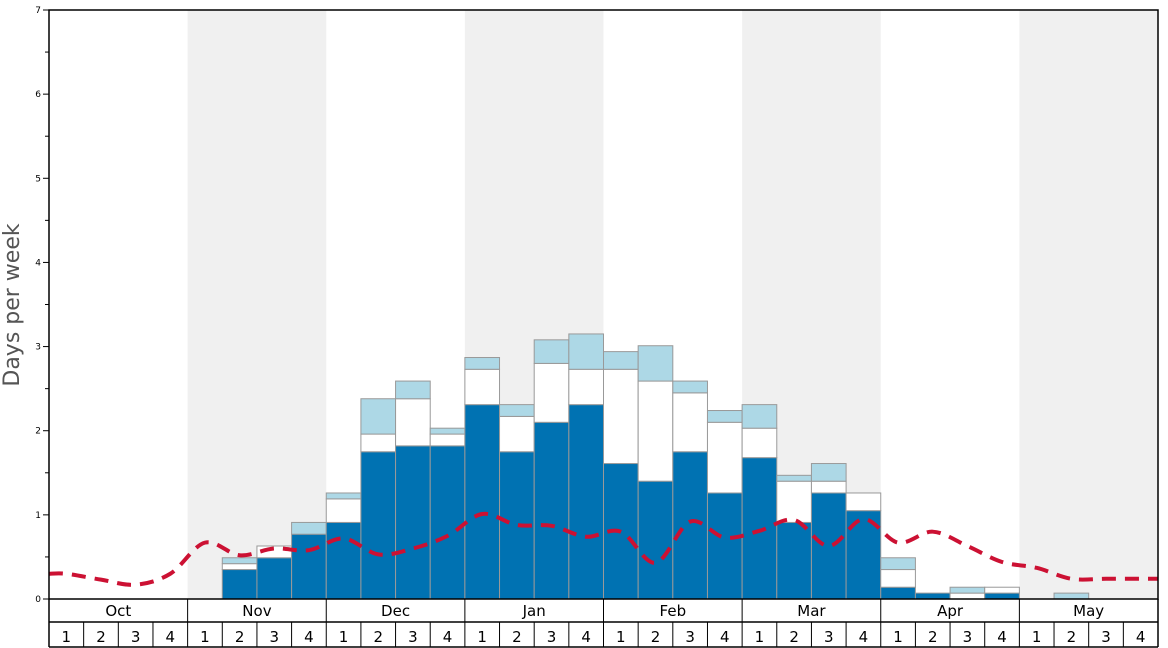  What do you see at coordinates (38, 263) in the screenshot?
I see `y-tick-label: 4` at bounding box center [38, 263].